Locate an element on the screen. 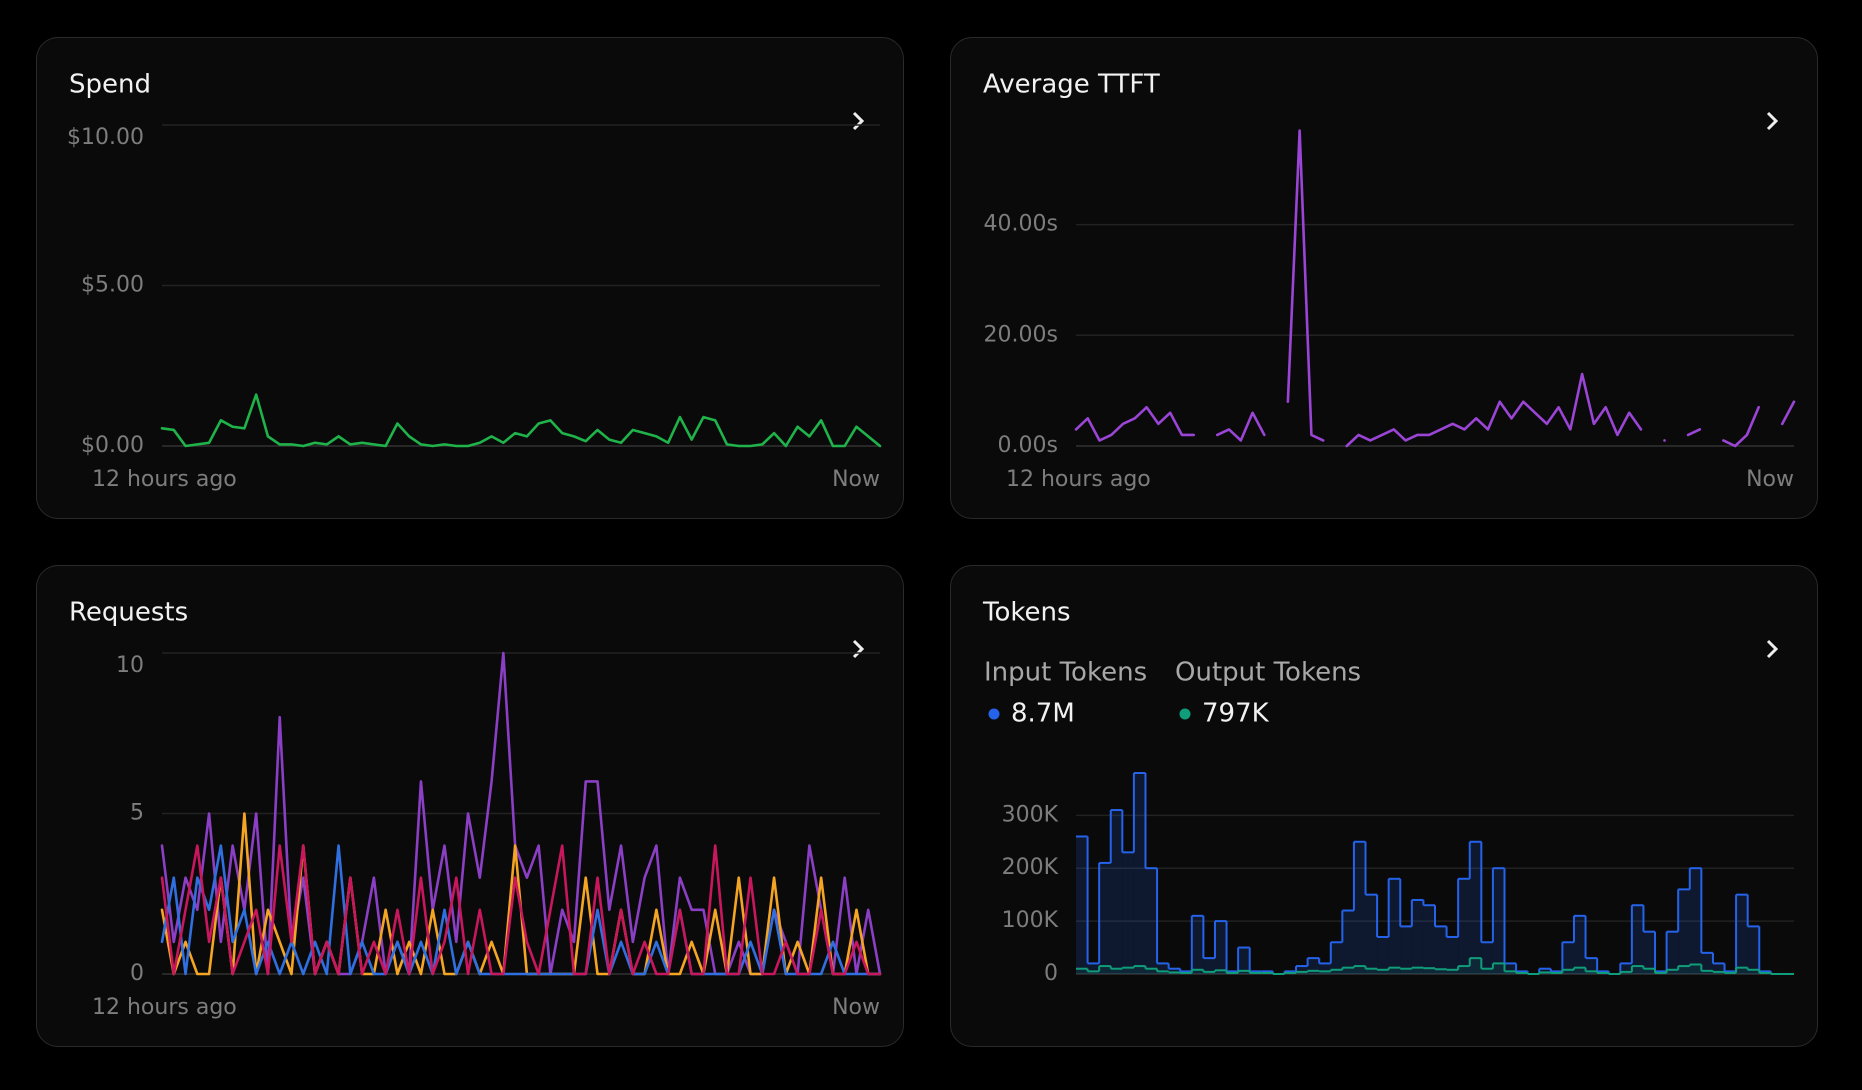  y-tick-label: 300K is located at coordinates (1030, 814).